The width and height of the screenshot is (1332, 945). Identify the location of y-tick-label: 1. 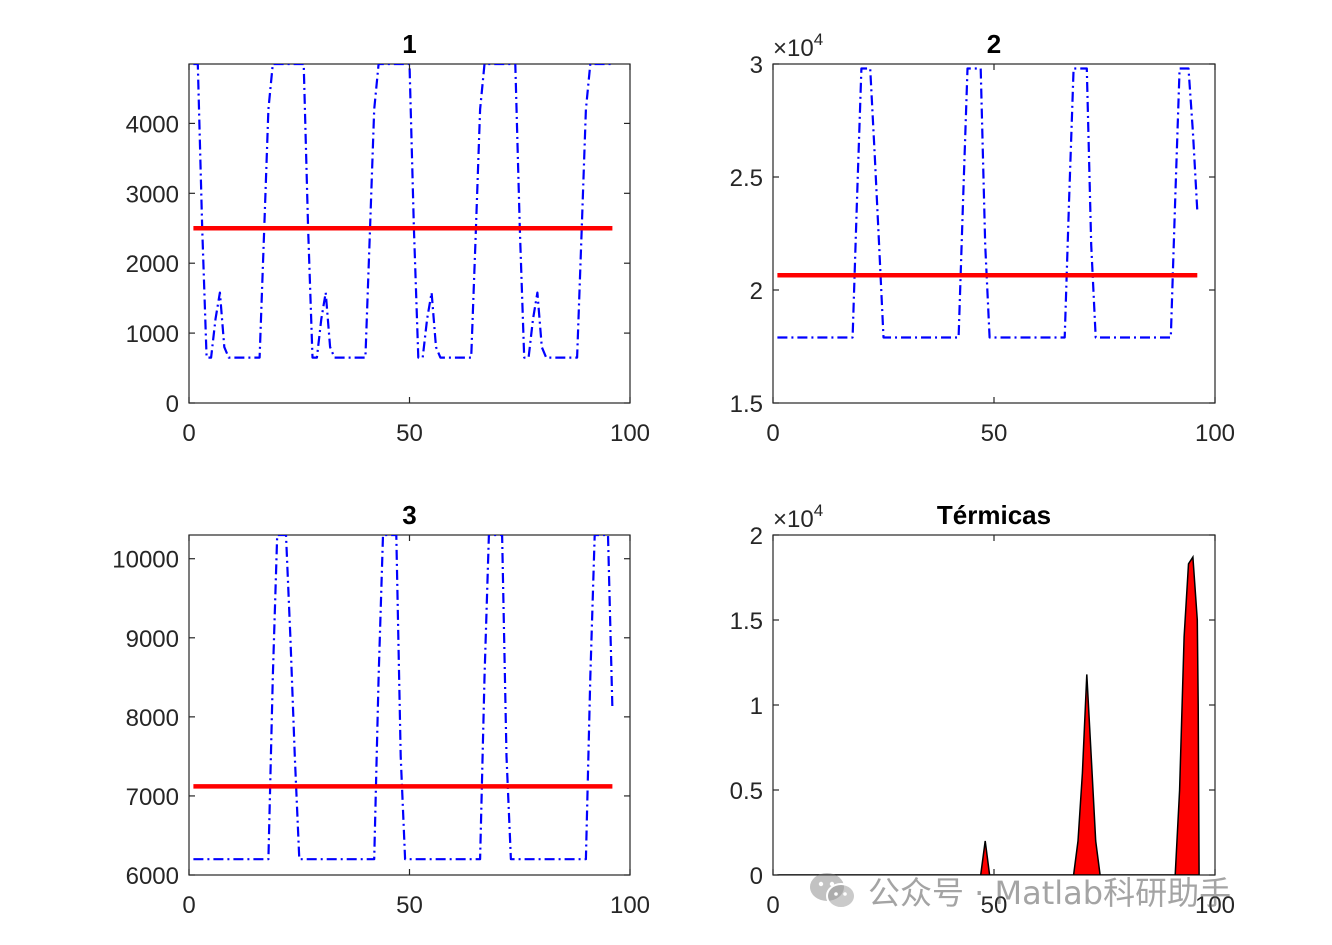
(756, 706).